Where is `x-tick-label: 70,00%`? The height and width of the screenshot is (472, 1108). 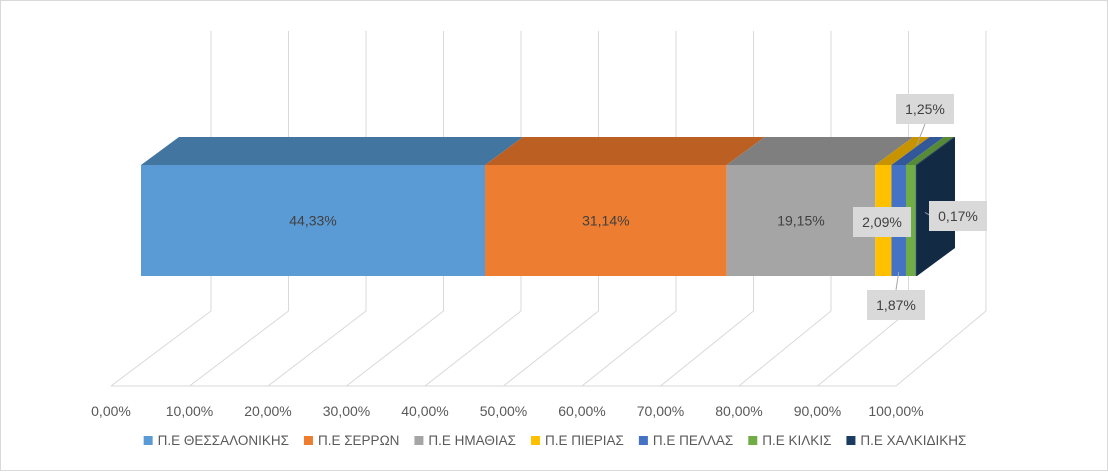
x-tick-label: 70,00% is located at coordinates (660, 411).